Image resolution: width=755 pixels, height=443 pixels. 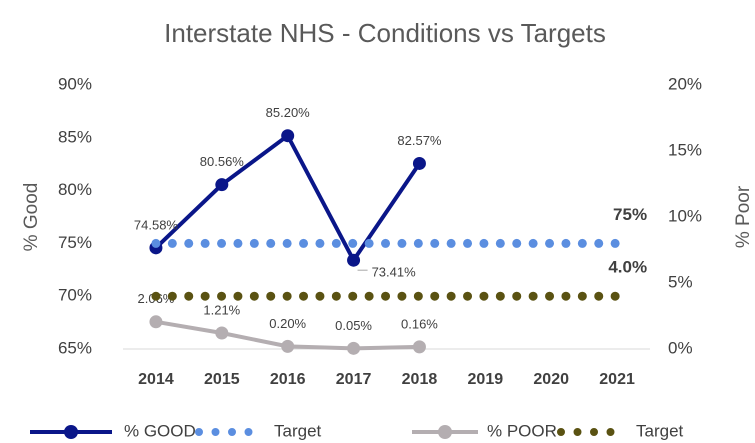 I want to click on x-tick-label: 2021, so click(x=617, y=379).